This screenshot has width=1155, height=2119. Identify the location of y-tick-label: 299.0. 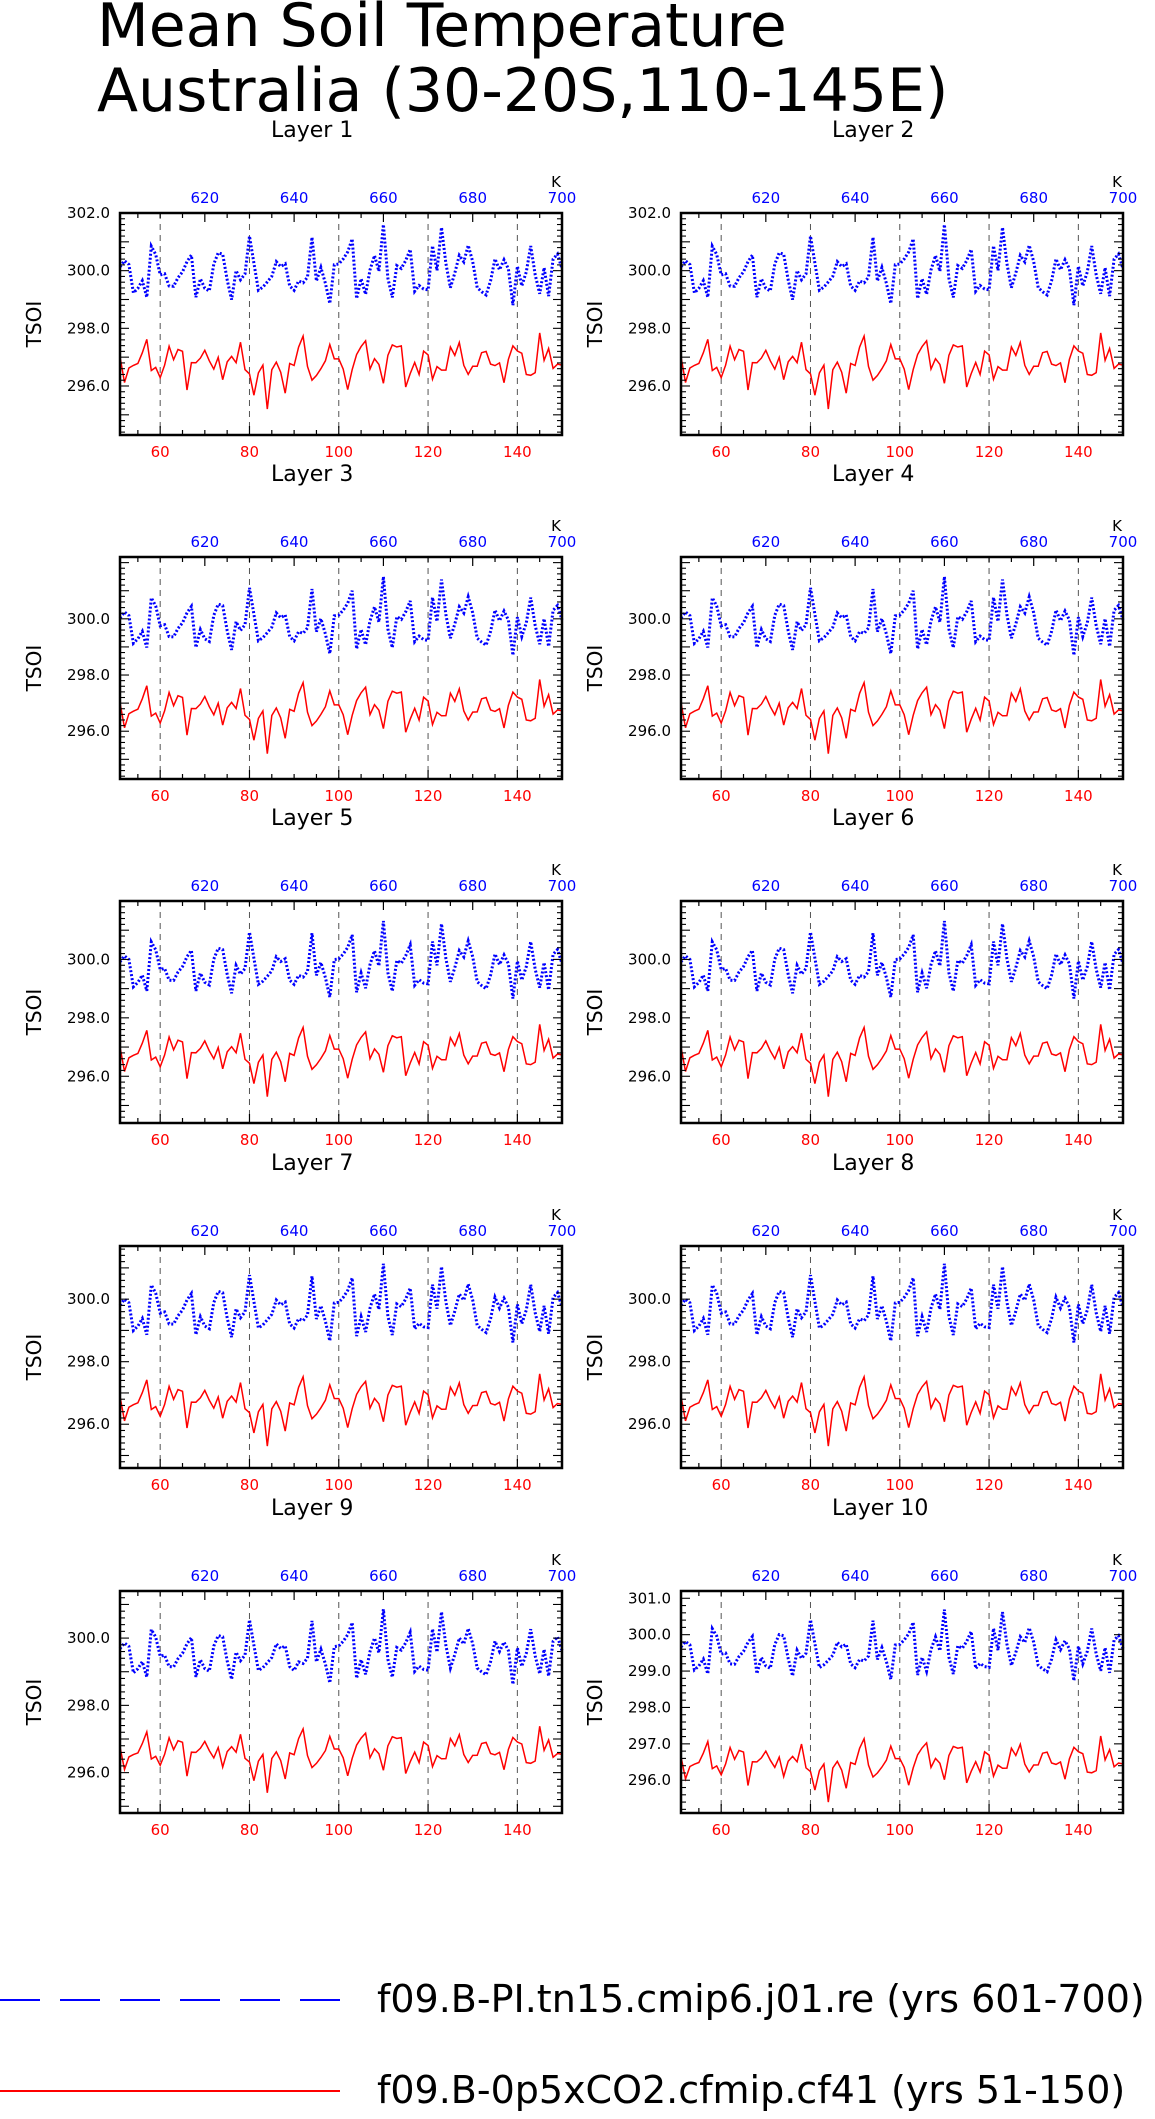
(649, 1671).